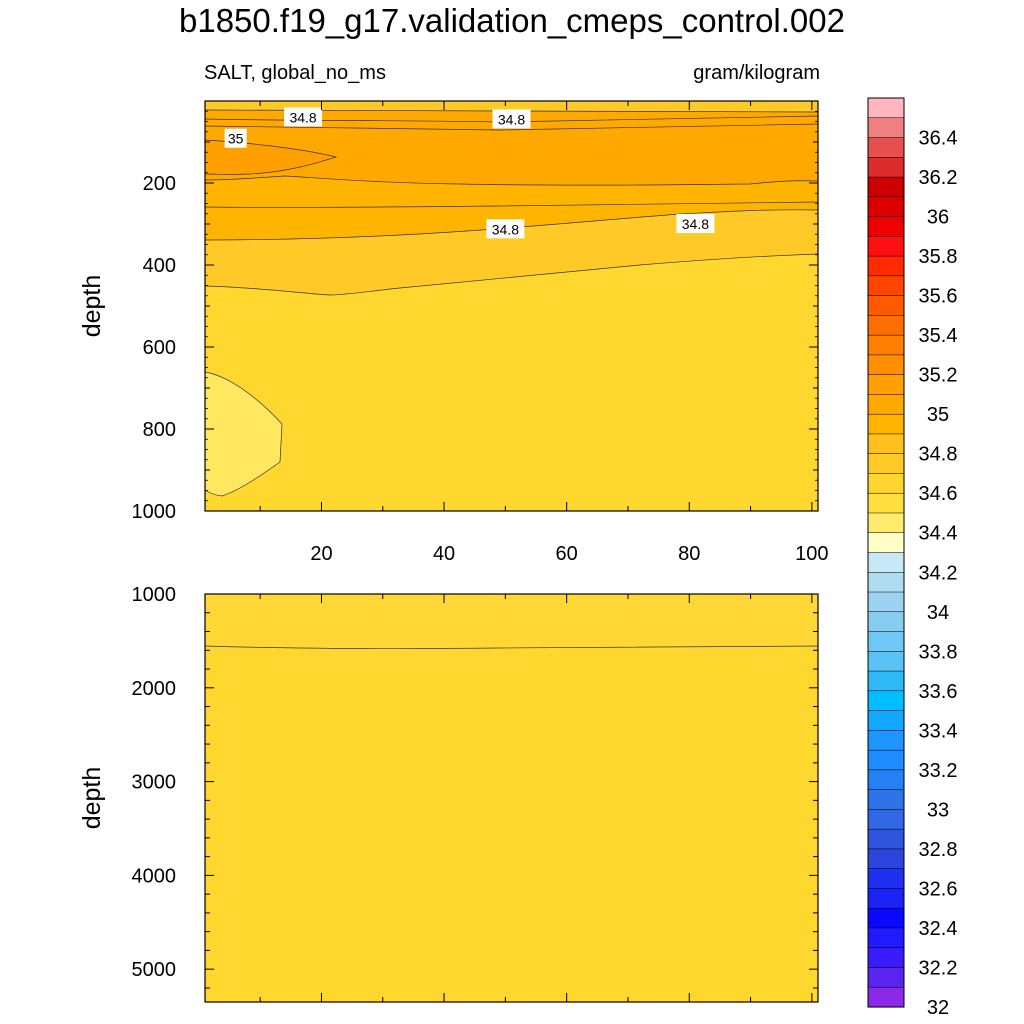  Describe the element at coordinates (938, 731) in the screenshot. I see `colorbar-label: 33.4` at that location.